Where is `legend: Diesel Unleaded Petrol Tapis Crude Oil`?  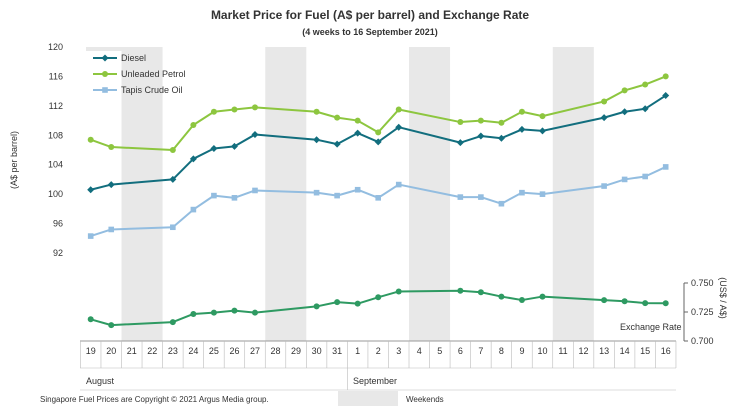
legend: Diesel Unleaded Petrol Tapis Crude Oil is located at coordinates (136, 71).